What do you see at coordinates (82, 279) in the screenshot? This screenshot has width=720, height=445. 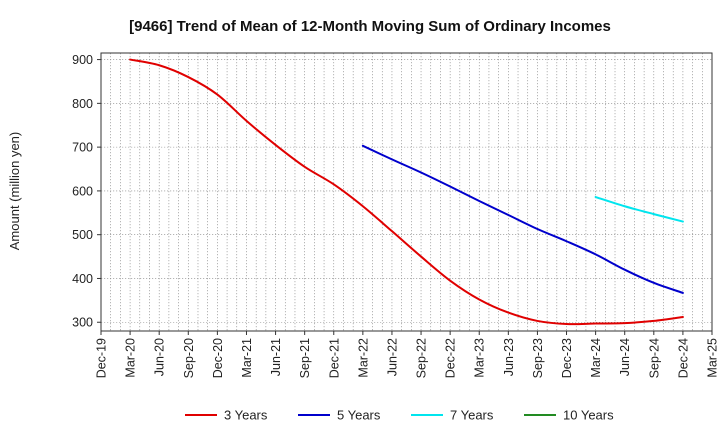 I see `y-tick-label: 400` at bounding box center [82, 279].